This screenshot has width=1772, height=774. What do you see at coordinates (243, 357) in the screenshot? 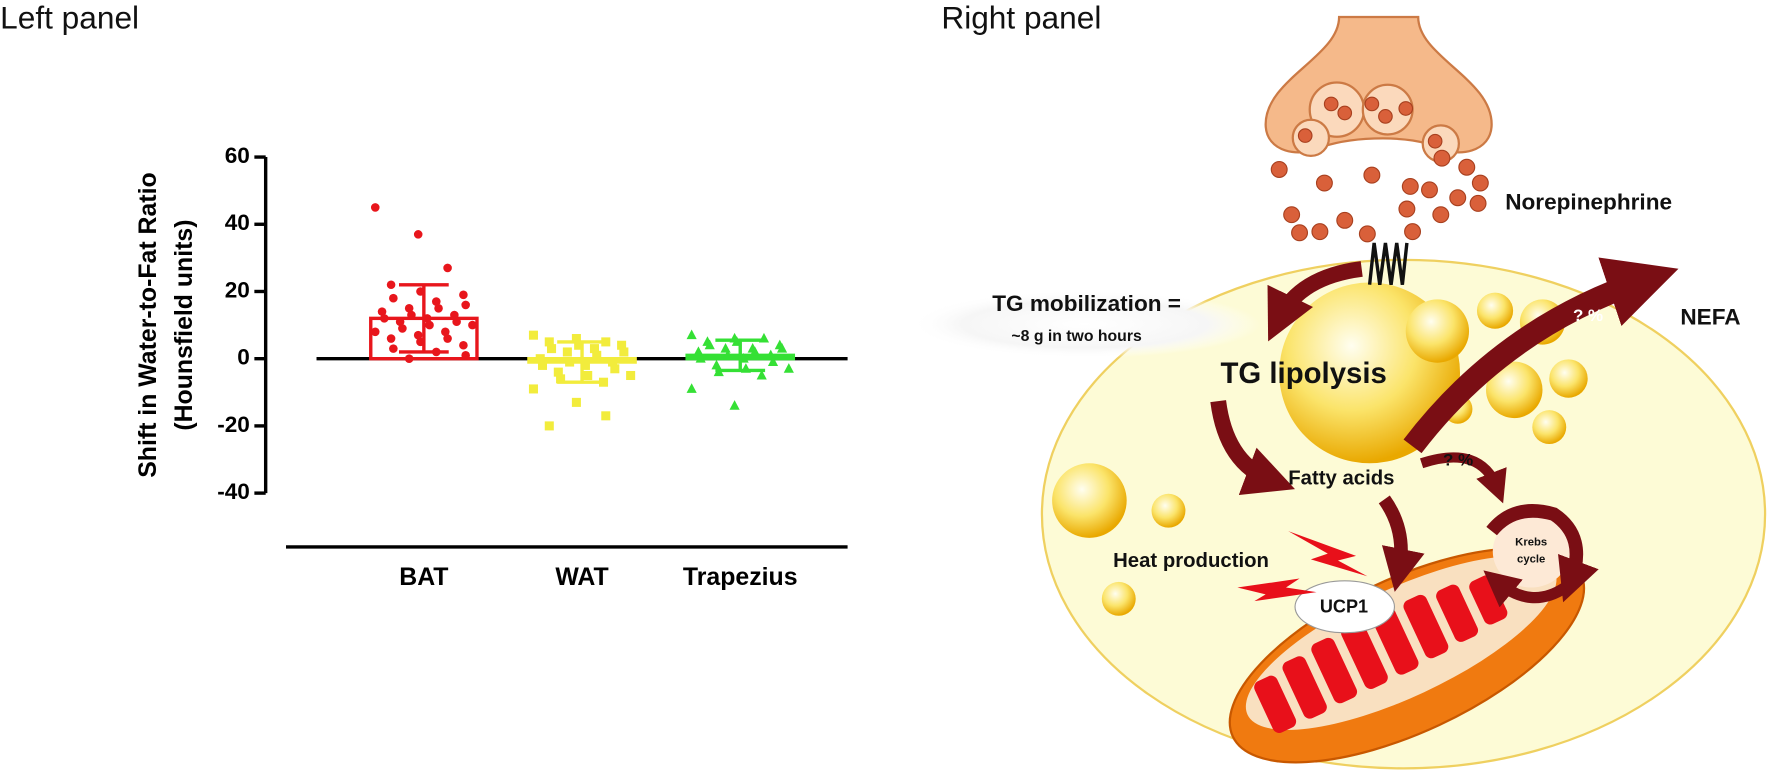
I see `y-tick-label: 0` at bounding box center [243, 357].